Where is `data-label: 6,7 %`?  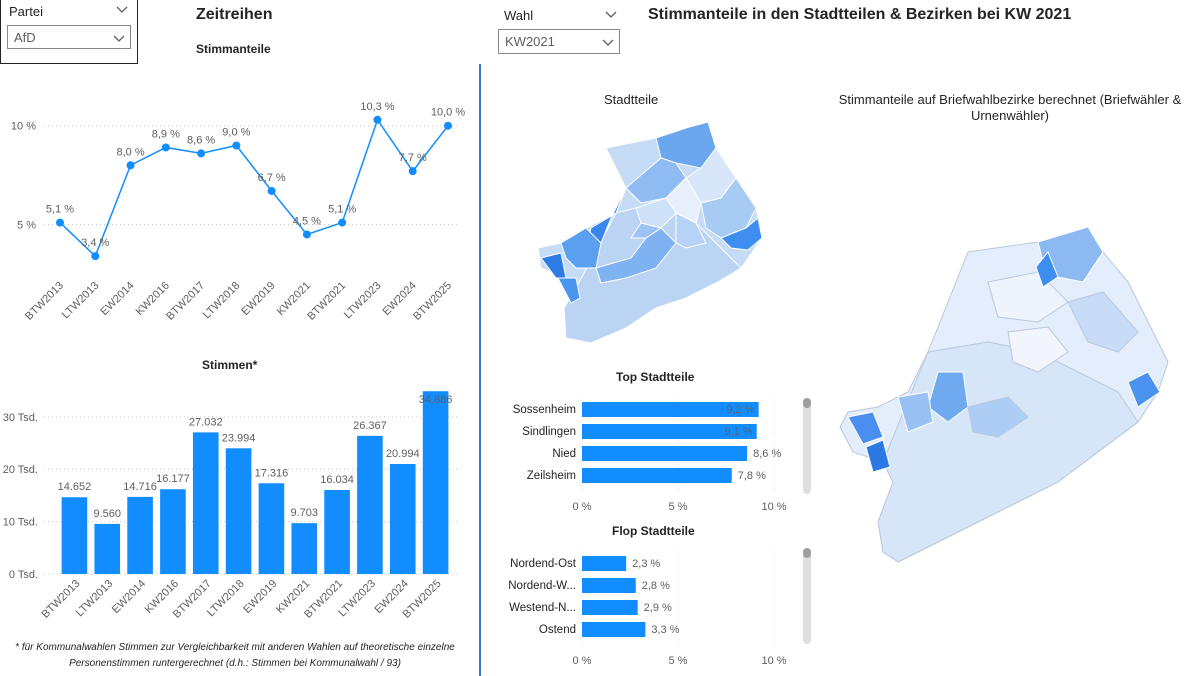 data-label: 6,7 % is located at coordinates (272, 178).